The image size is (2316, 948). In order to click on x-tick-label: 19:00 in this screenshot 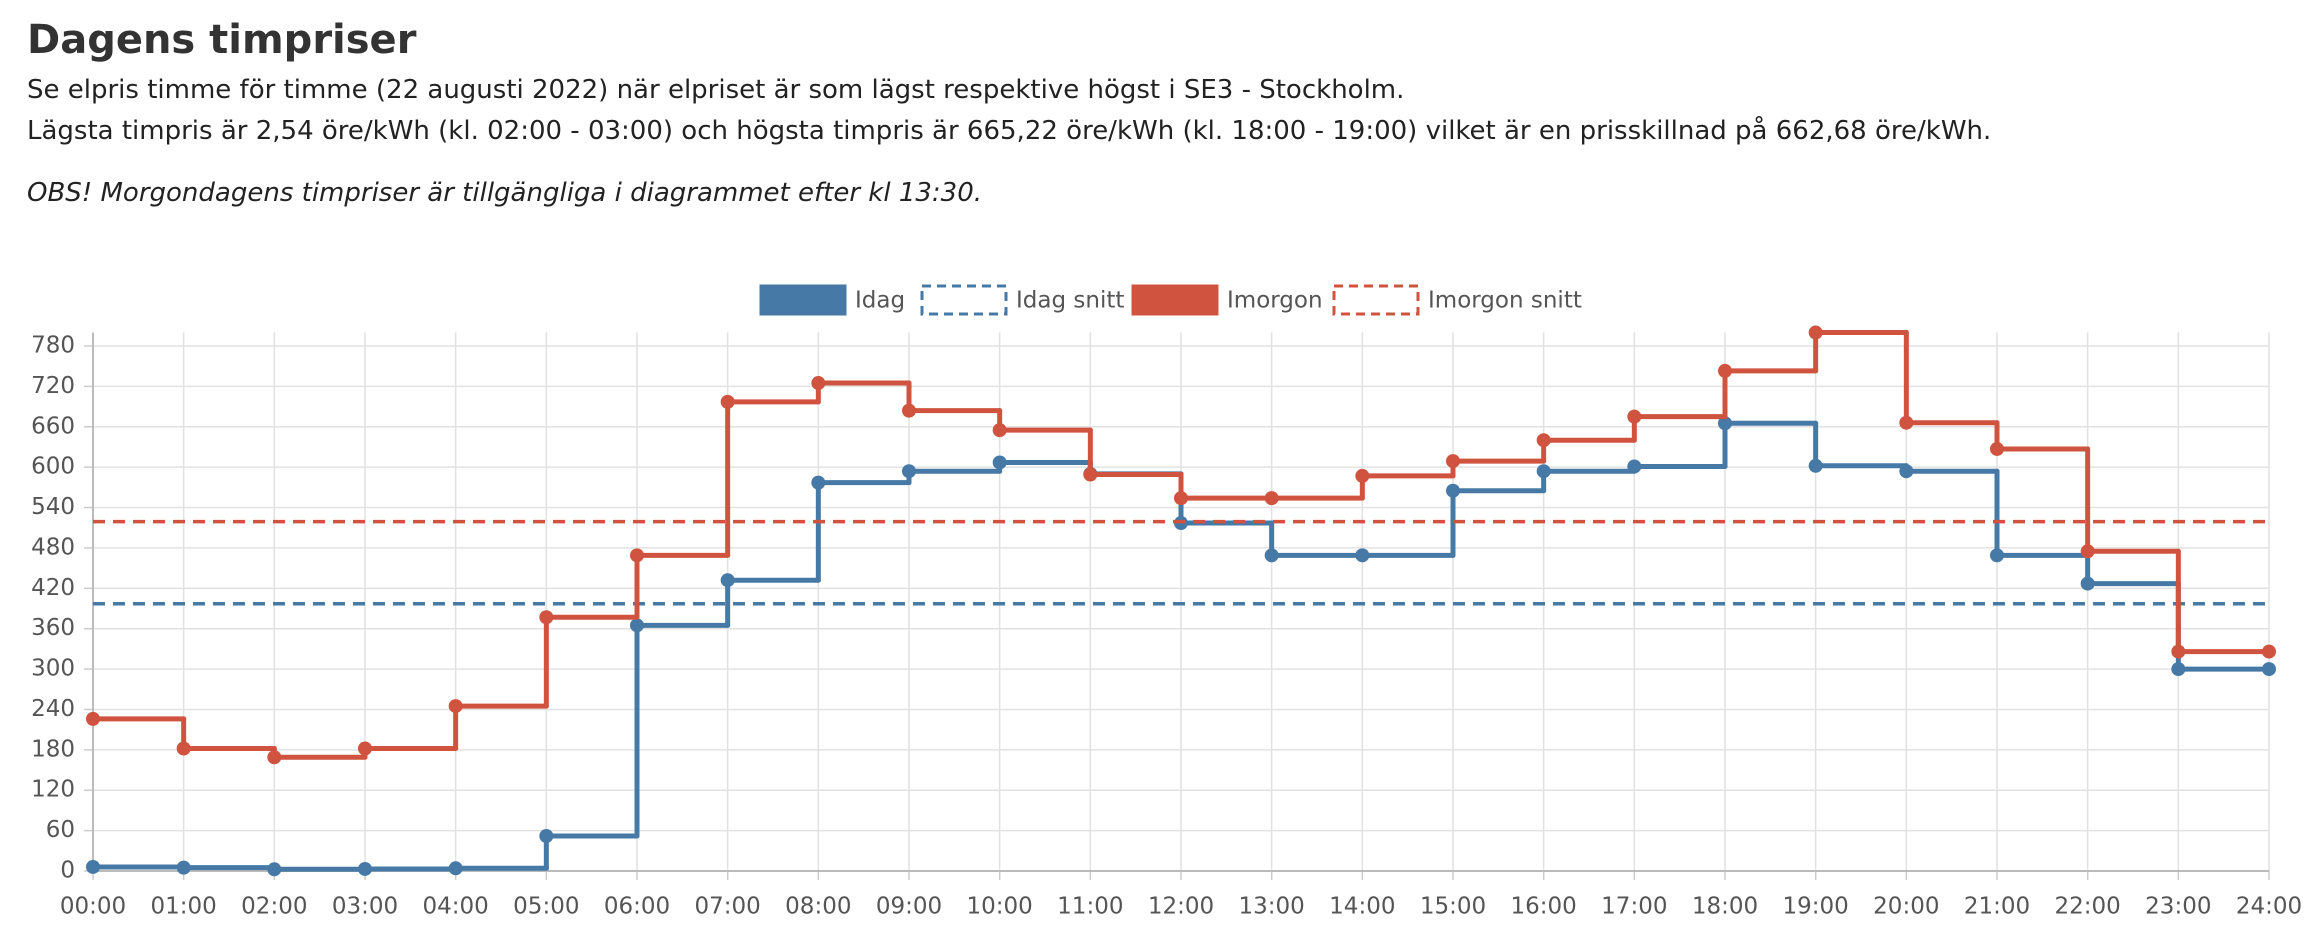, I will do `click(1816, 907)`.